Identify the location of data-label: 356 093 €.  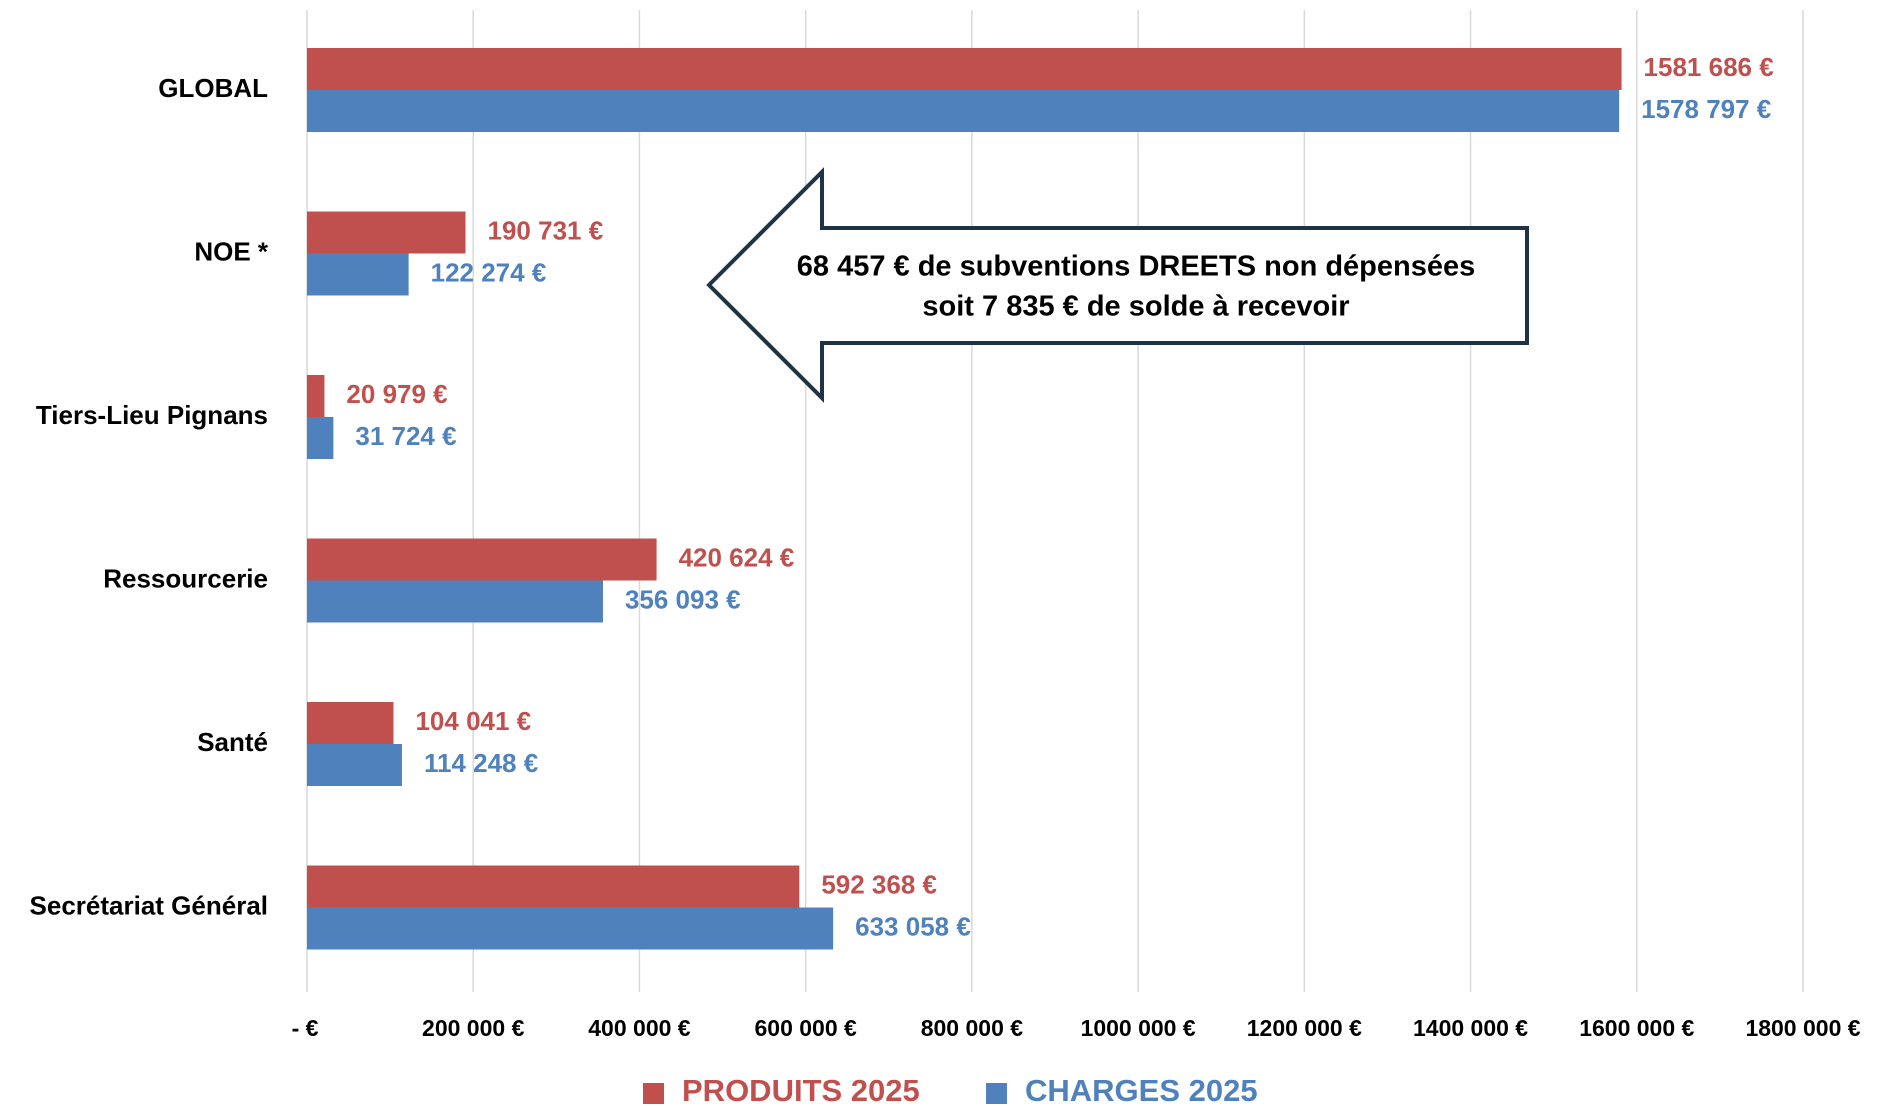
(683, 599).